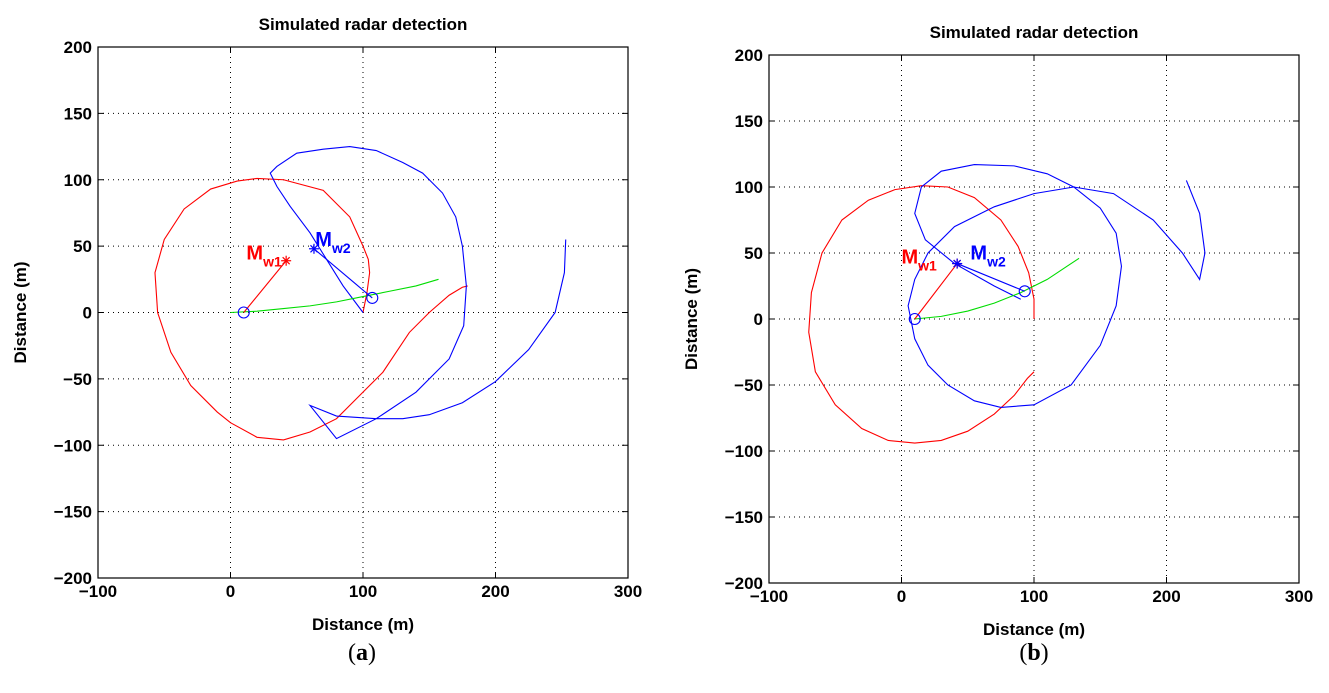  I want to click on caption-letter: b, so click(1033, 653).